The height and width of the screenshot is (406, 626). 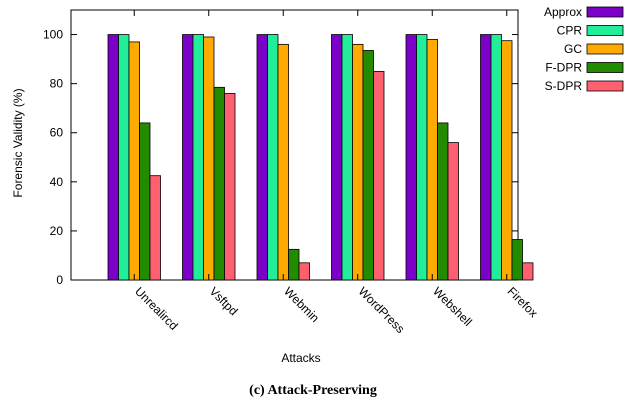 I want to click on legend-swatch-approx, so click(x=605, y=12).